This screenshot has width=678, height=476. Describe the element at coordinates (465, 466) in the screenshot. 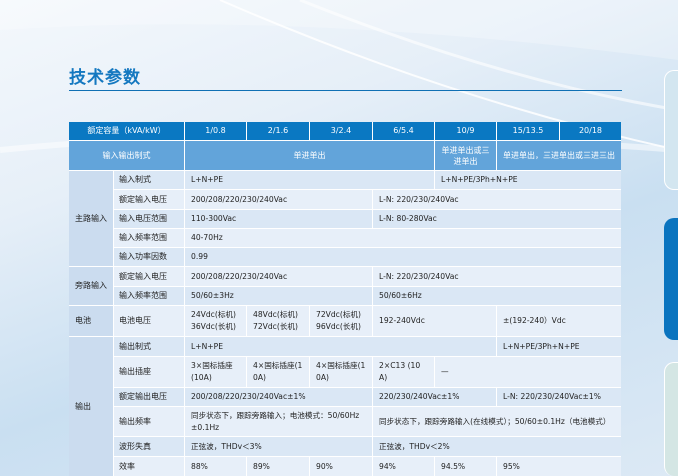

I see `cell-value: 94.5%` at that location.